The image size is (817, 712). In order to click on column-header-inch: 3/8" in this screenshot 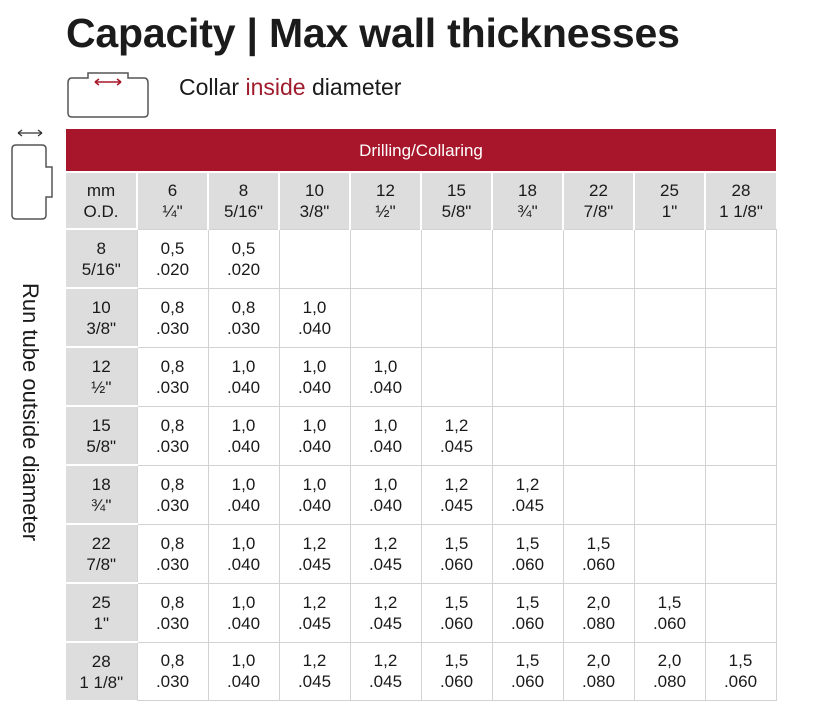, I will do `click(314, 211)`.